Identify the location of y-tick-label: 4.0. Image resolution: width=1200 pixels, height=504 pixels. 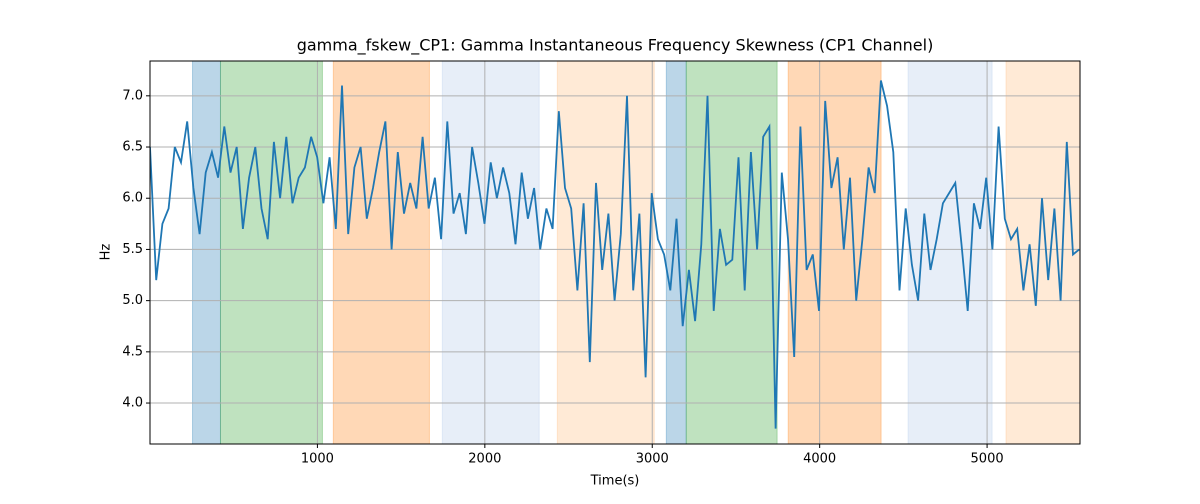
(132, 403).